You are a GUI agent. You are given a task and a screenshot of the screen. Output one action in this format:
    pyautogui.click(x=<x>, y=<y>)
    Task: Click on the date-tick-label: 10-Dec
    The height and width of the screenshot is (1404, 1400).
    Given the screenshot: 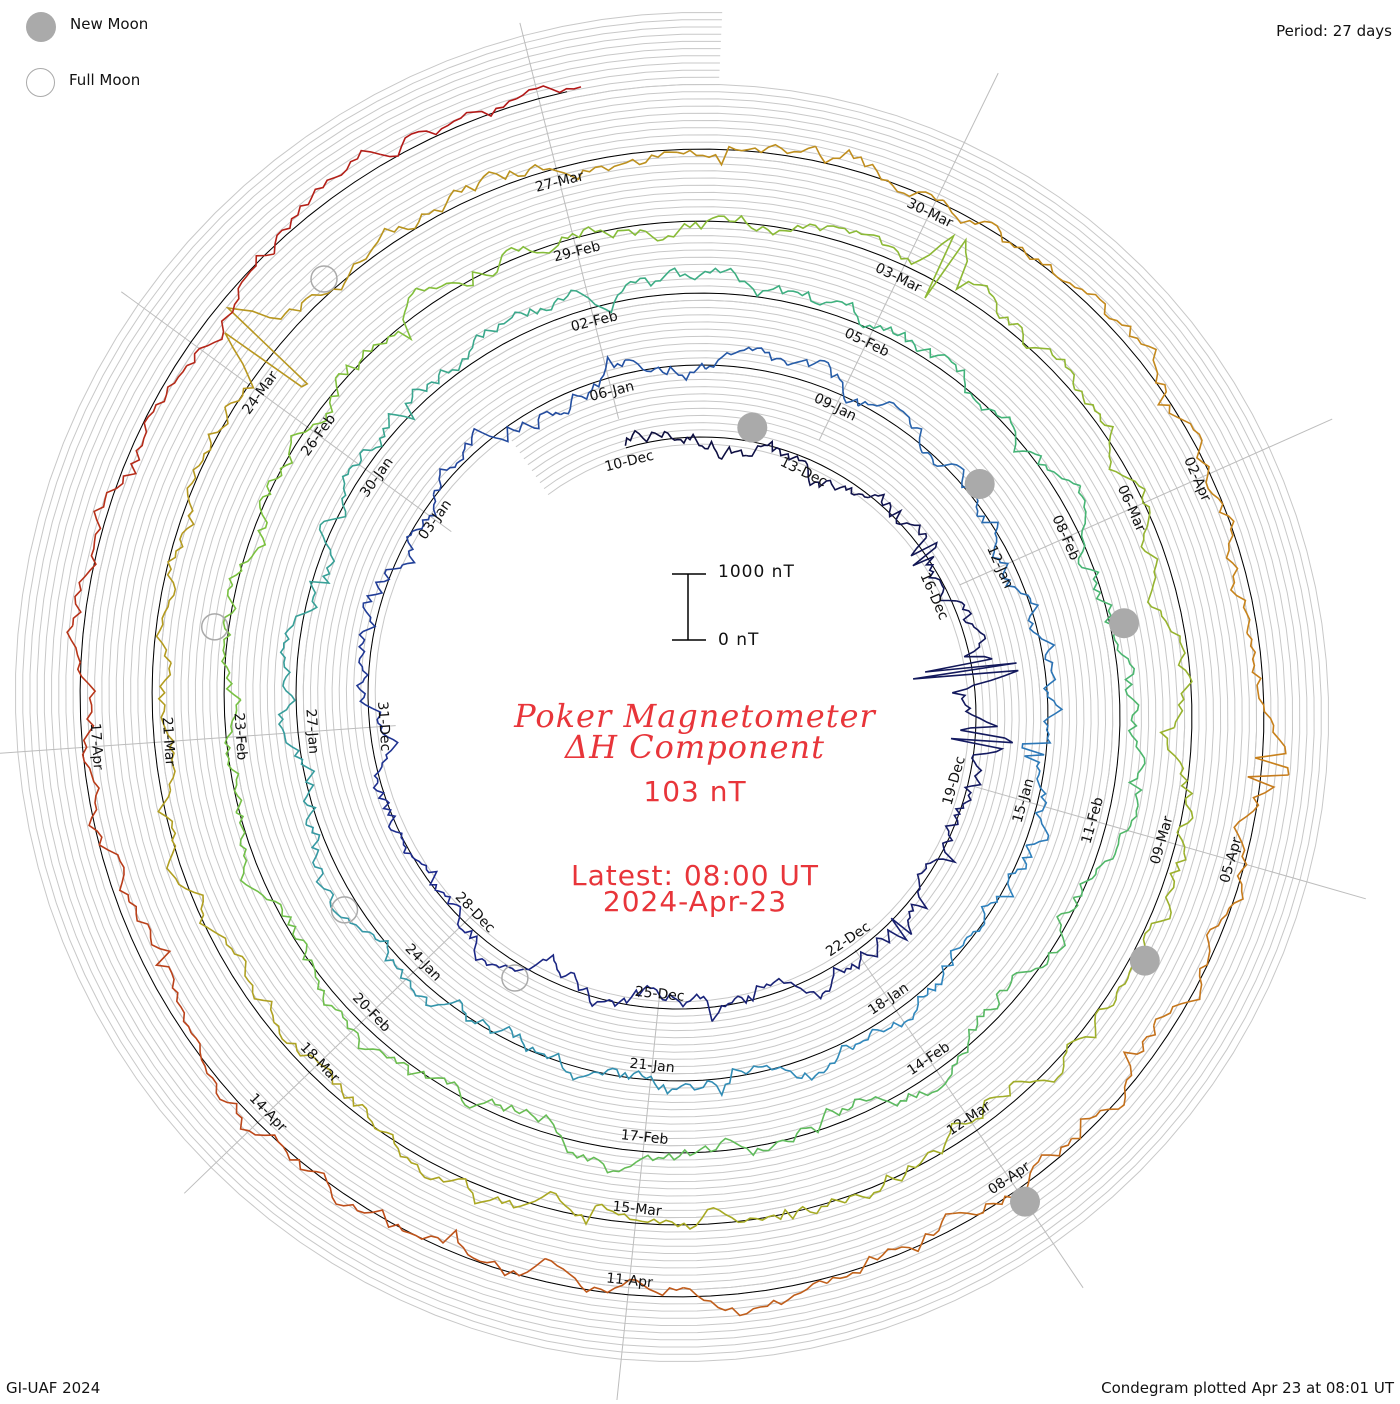 What is the action you would take?
    pyautogui.click(x=629, y=462)
    